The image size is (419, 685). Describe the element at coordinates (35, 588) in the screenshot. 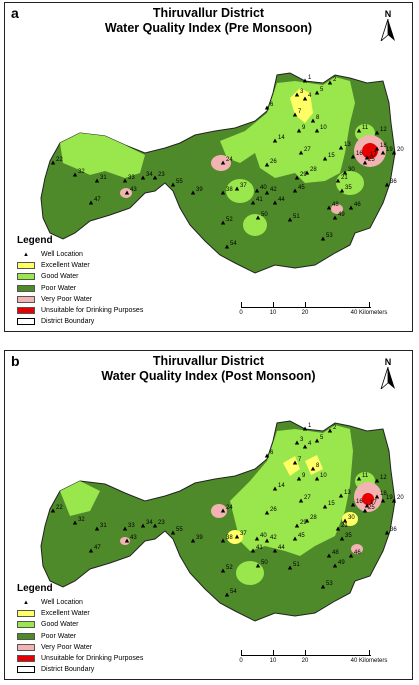

I see `legend-title: Legend` at that location.